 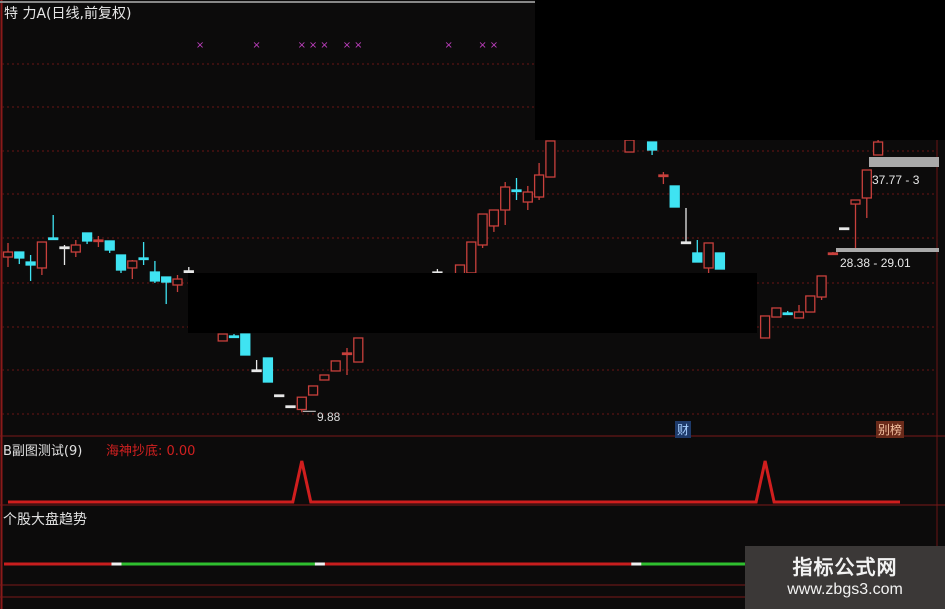 What do you see at coordinates (68, 14) in the screenshot?
I see `main-pane-title: 特 力A(日线,前复权)` at bounding box center [68, 14].